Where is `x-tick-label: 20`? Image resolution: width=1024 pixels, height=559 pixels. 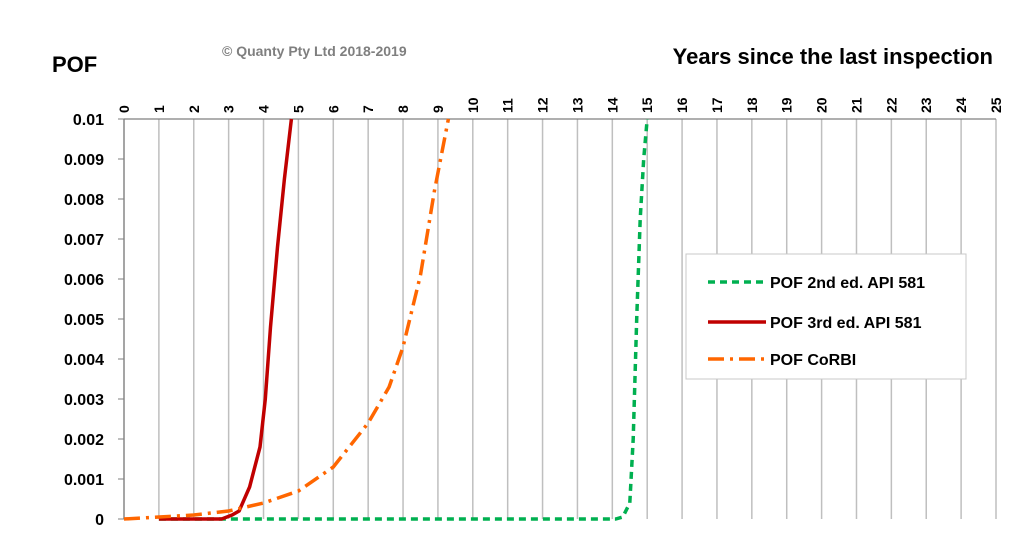 x-tick-label: 20 is located at coordinates (822, 105).